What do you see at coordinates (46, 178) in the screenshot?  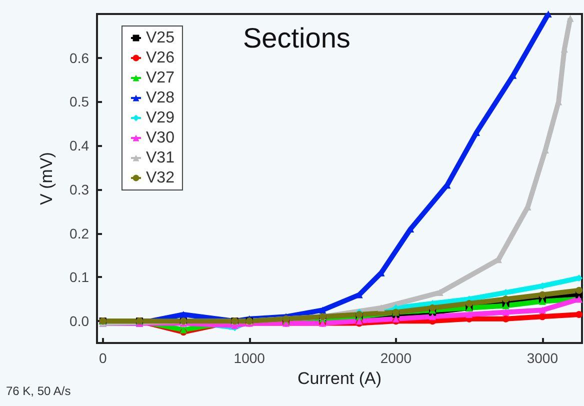 I see `y-axis-title: V (mV)` at bounding box center [46, 178].